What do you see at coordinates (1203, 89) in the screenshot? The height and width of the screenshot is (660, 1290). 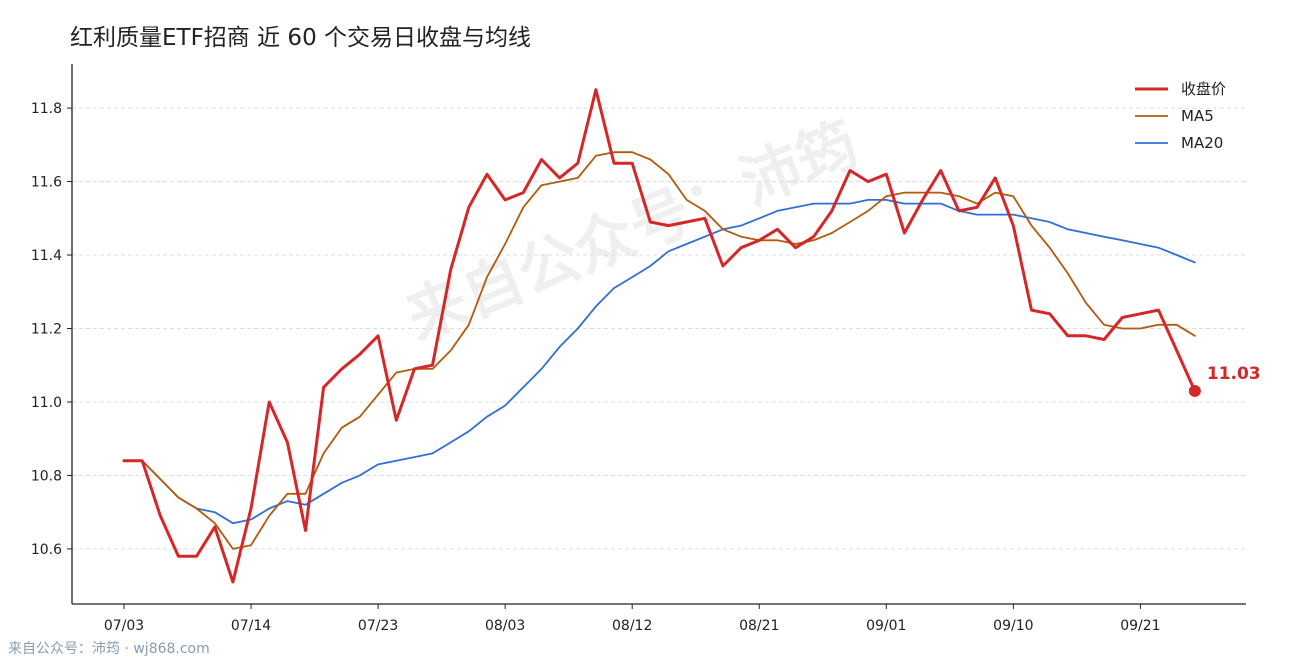 I see `legend-label-close: 收盘价` at bounding box center [1203, 89].